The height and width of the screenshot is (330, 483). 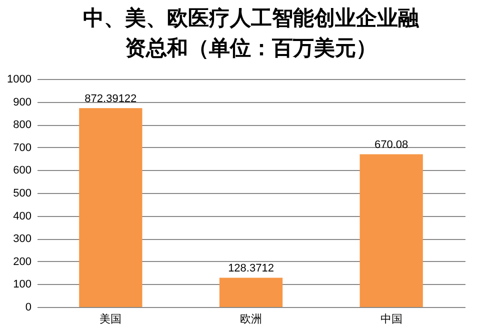 I want to click on x-tick-label: 美国, so click(x=111, y=319).